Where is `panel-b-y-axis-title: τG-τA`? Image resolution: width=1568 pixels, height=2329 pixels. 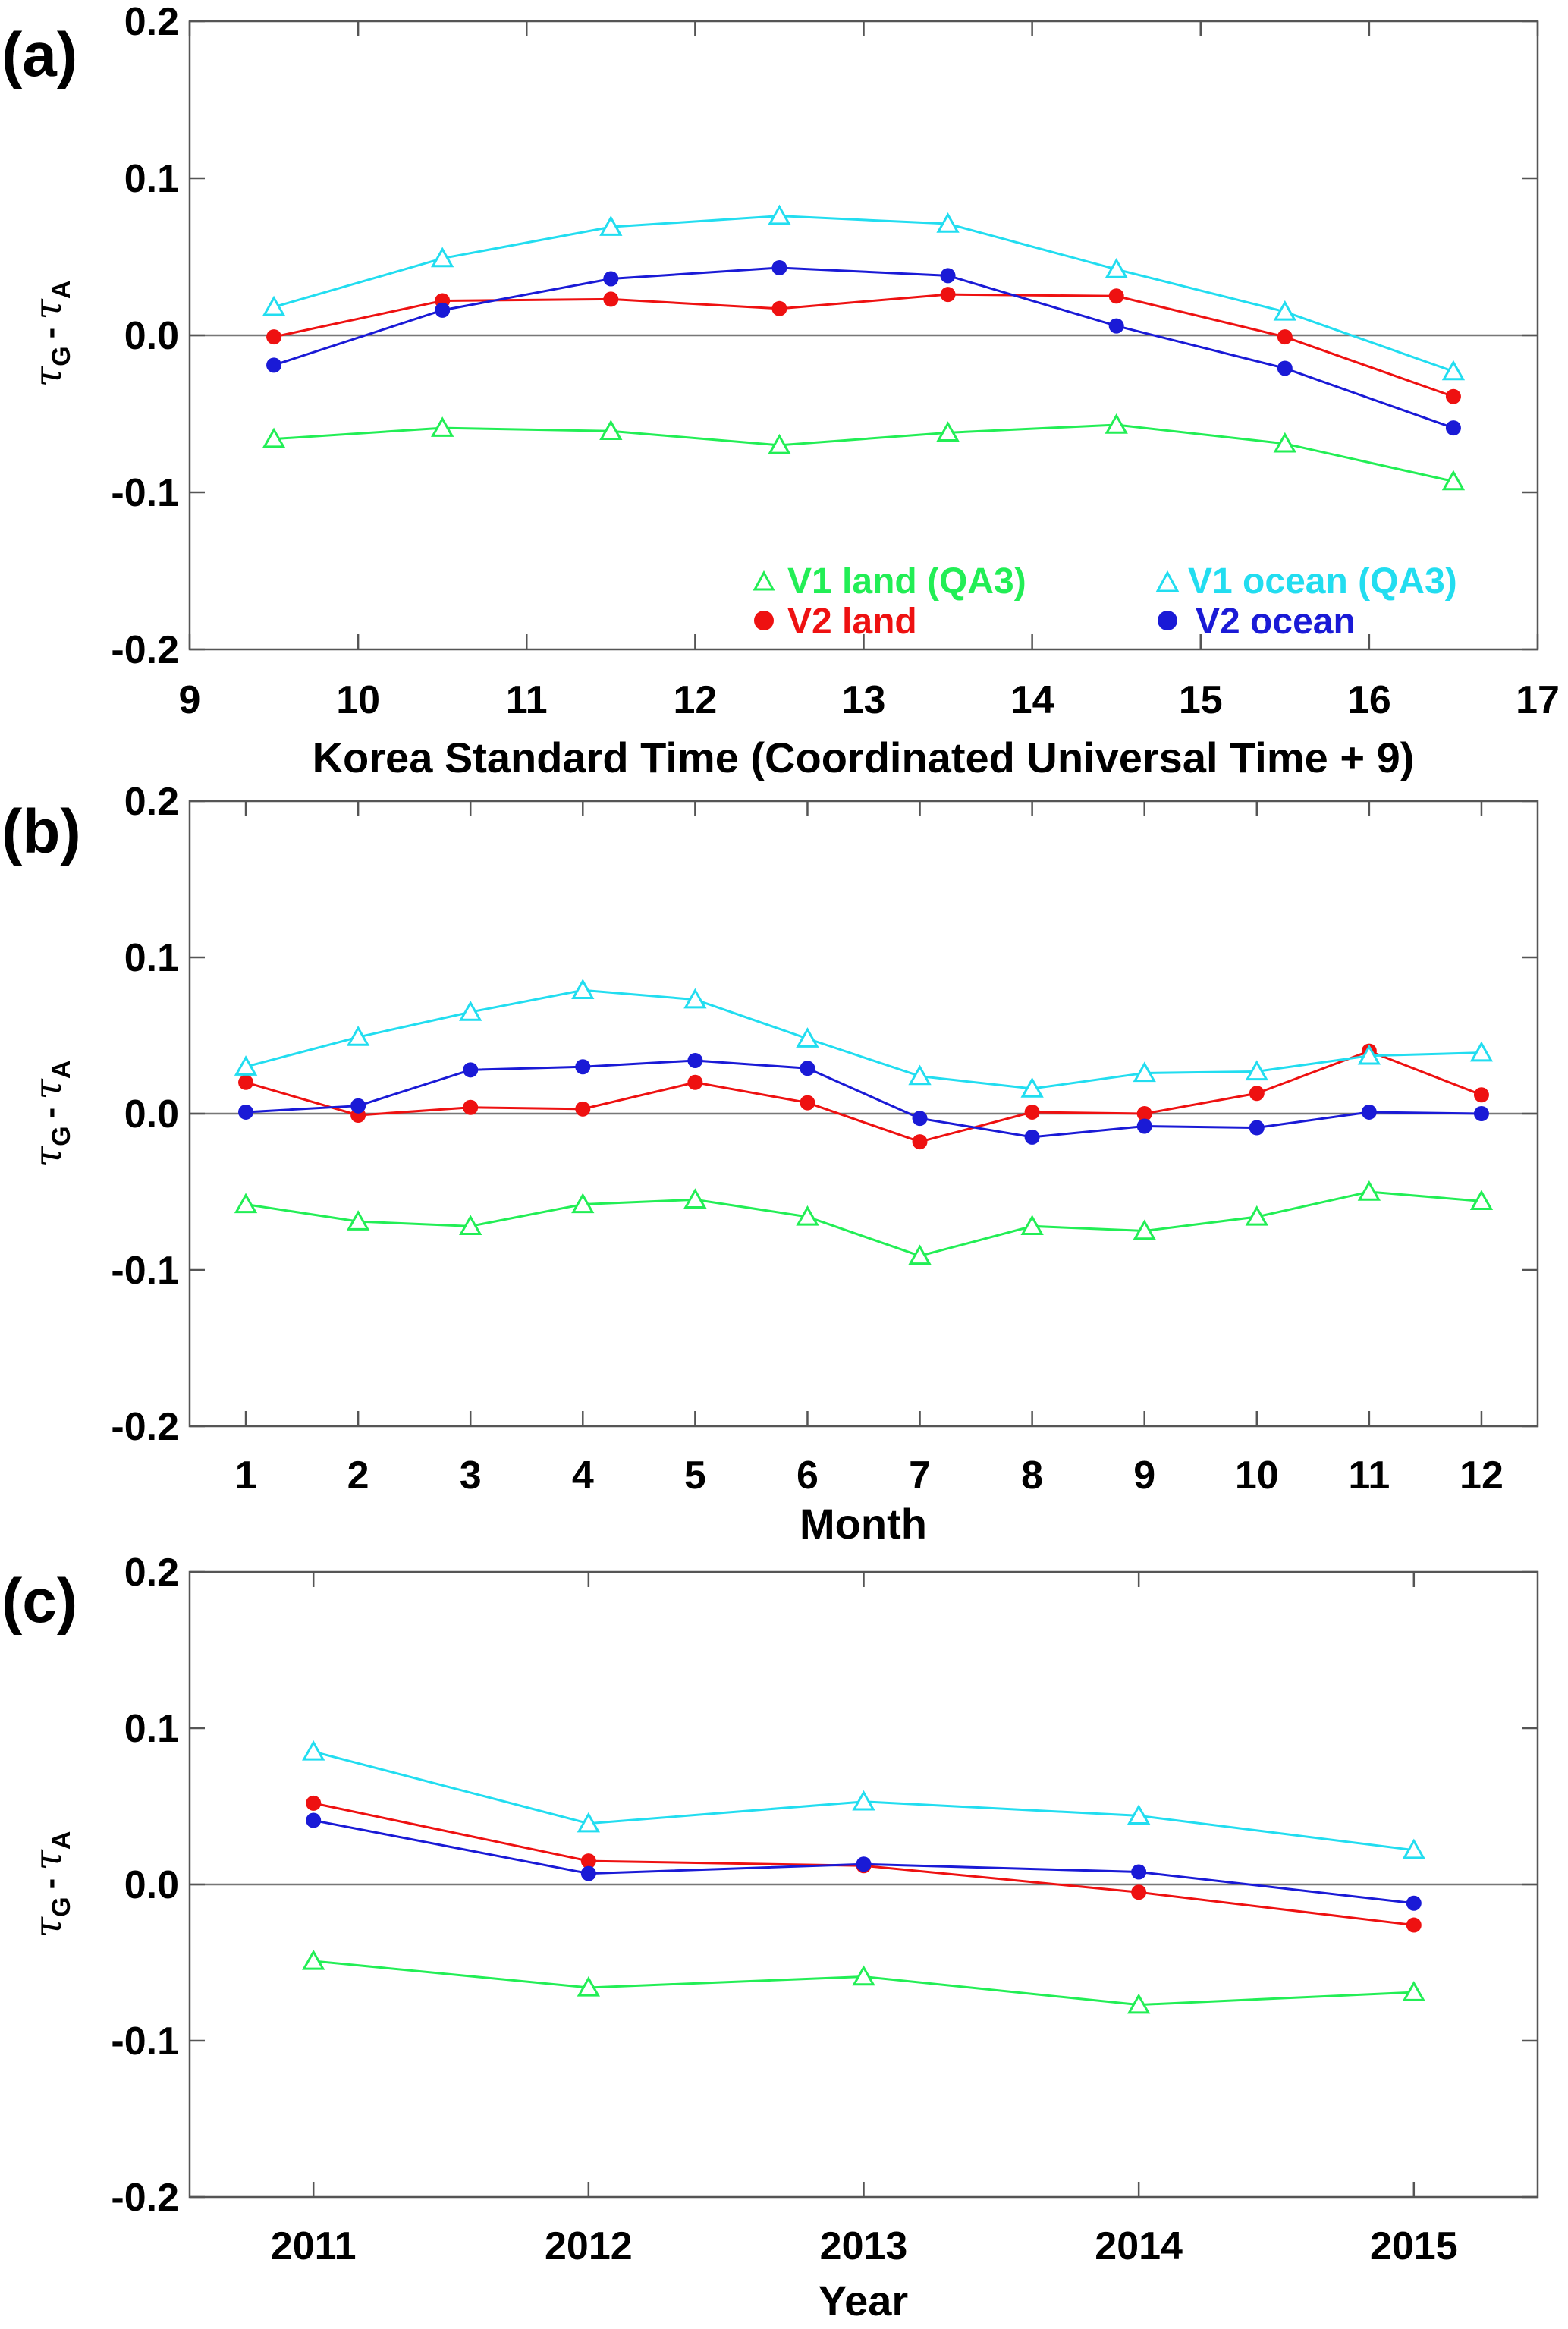
panel-b-y-axis-title: τG-τA is located at coordinates (51, 1113).